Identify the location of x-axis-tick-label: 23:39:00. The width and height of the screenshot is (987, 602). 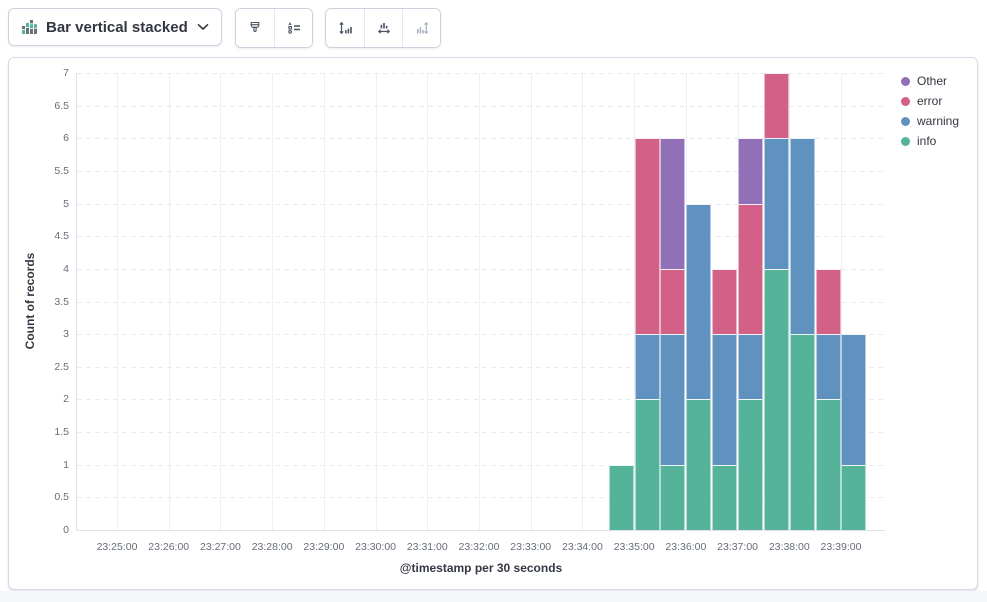
(841, 547).